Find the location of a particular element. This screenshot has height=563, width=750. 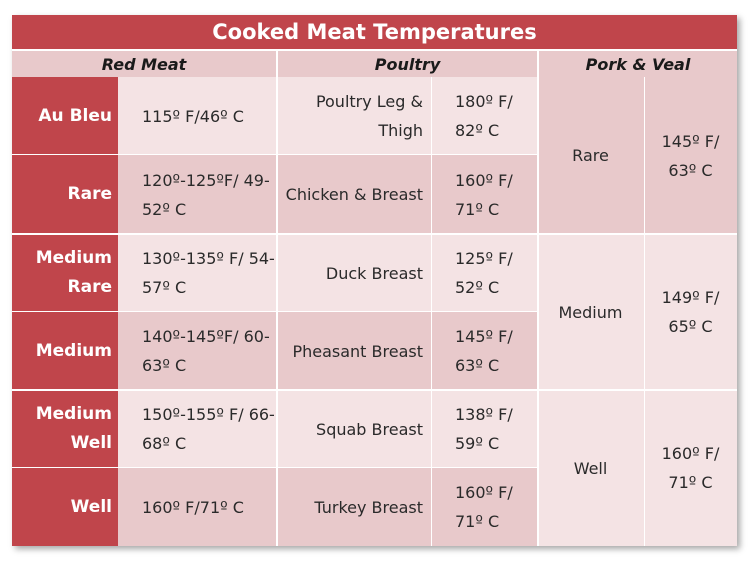

table-title: Cooked Meat Temperatures is located at coordinates (374, 32).